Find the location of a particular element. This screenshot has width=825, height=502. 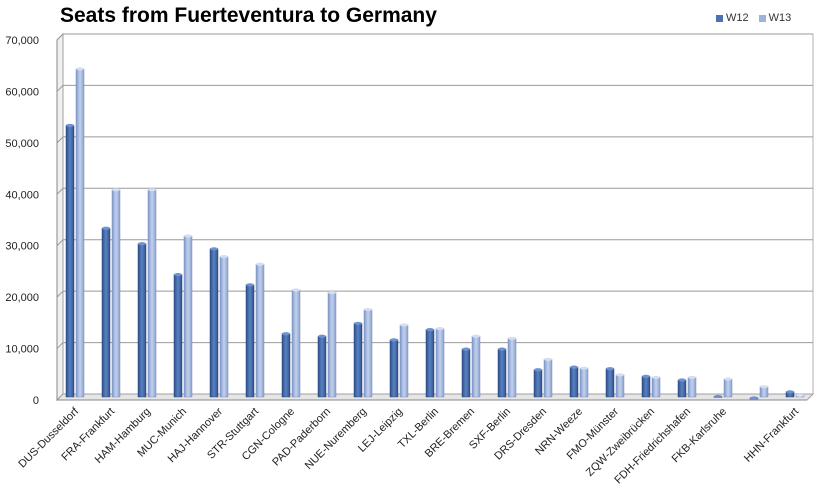

x-tick-label: HHN-Frankfurt is located at coordinates (771, 435).